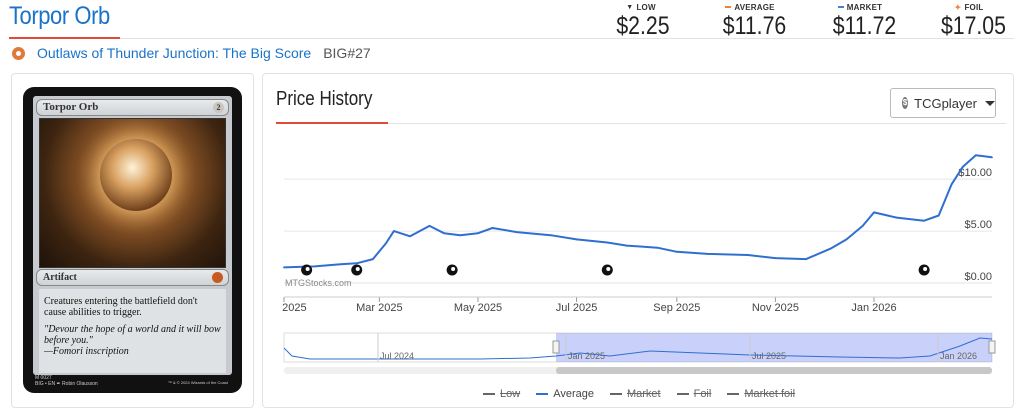  I want to click on set-release-icon-1-highlight, so click(307, 269).